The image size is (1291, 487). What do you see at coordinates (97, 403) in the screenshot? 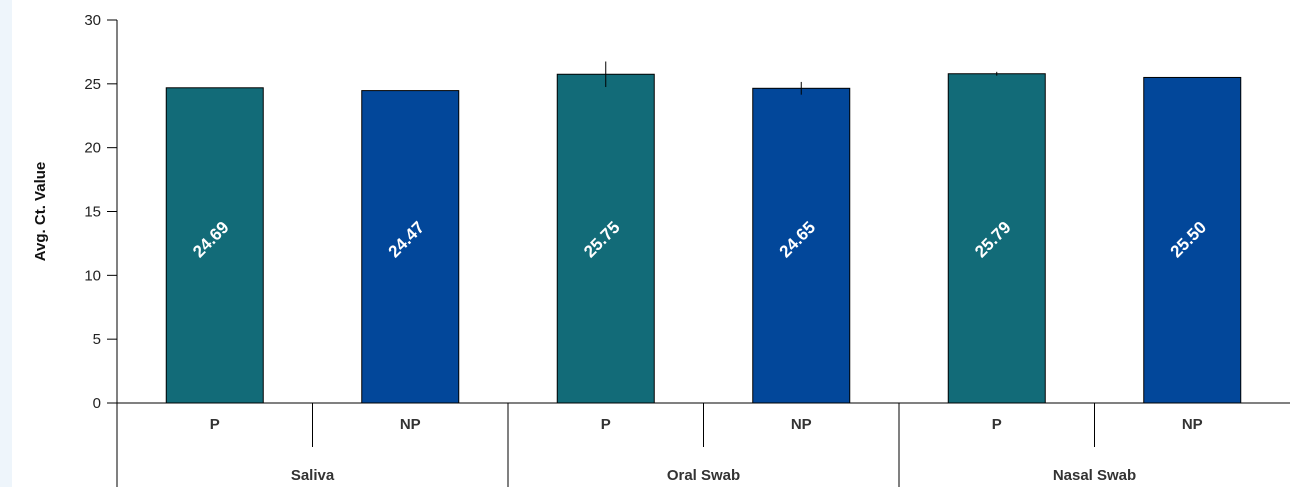
I see `y-tick-label: 0` at bounding box center [97, 403].